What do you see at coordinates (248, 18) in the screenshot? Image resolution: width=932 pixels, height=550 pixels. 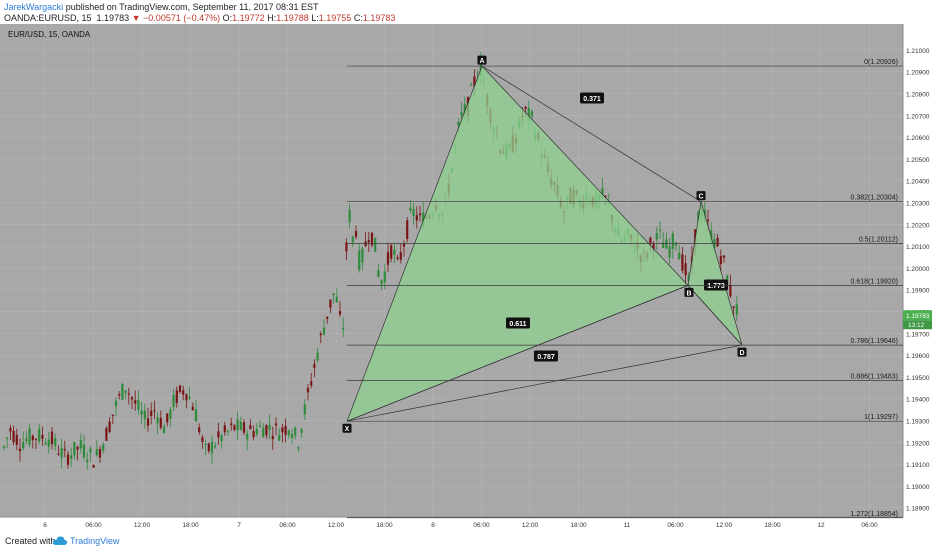 I see `open-value: 1.19772` at bounding box center [248, 18].